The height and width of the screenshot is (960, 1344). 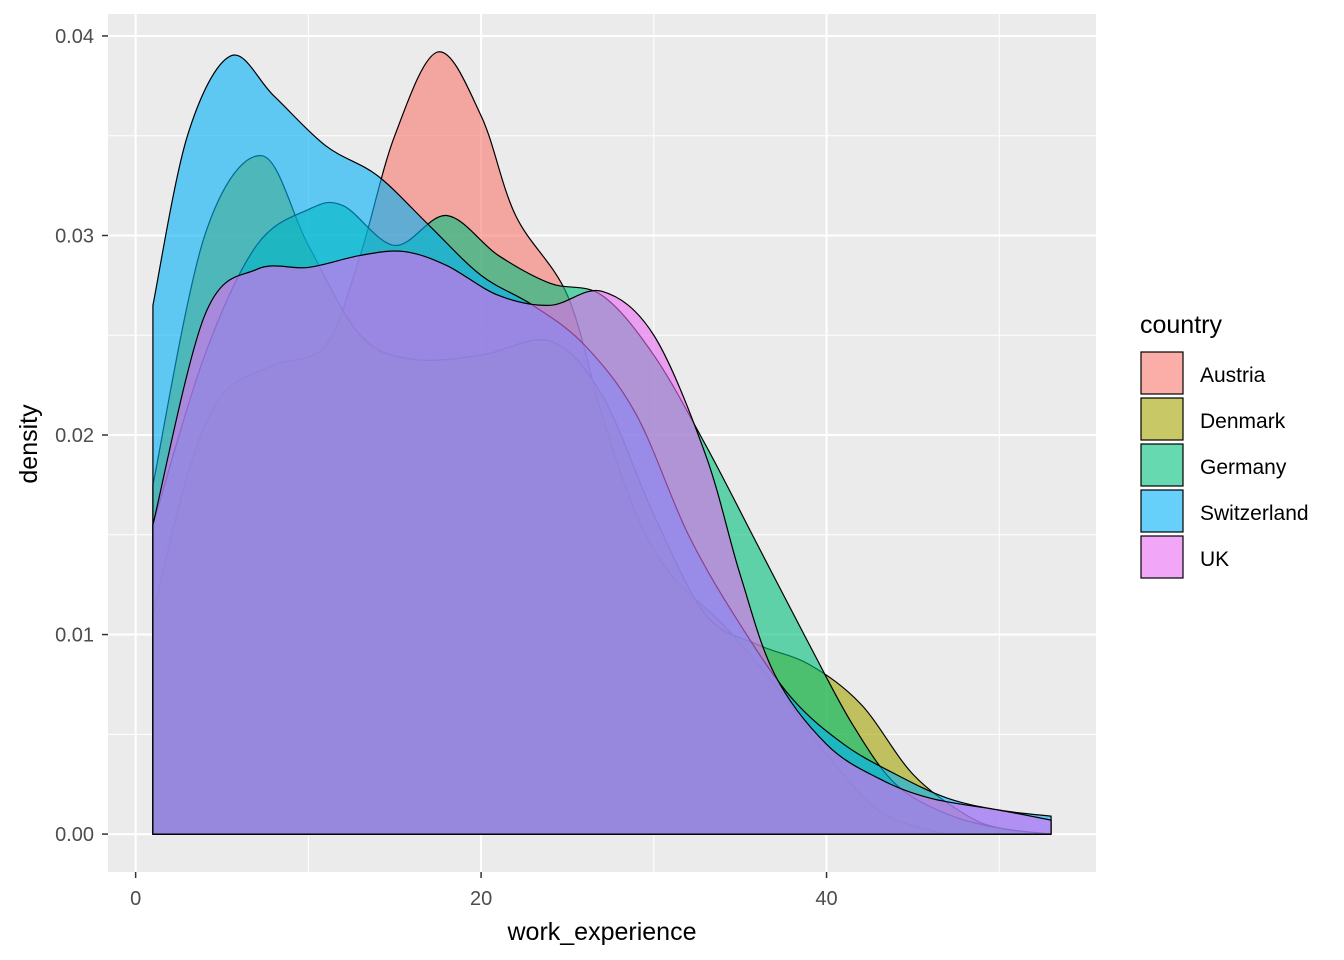 What do you see at coordinates (1162, 465) in the screenshot?
I see `legend-key-germany` at bounding box center [1162, 465].